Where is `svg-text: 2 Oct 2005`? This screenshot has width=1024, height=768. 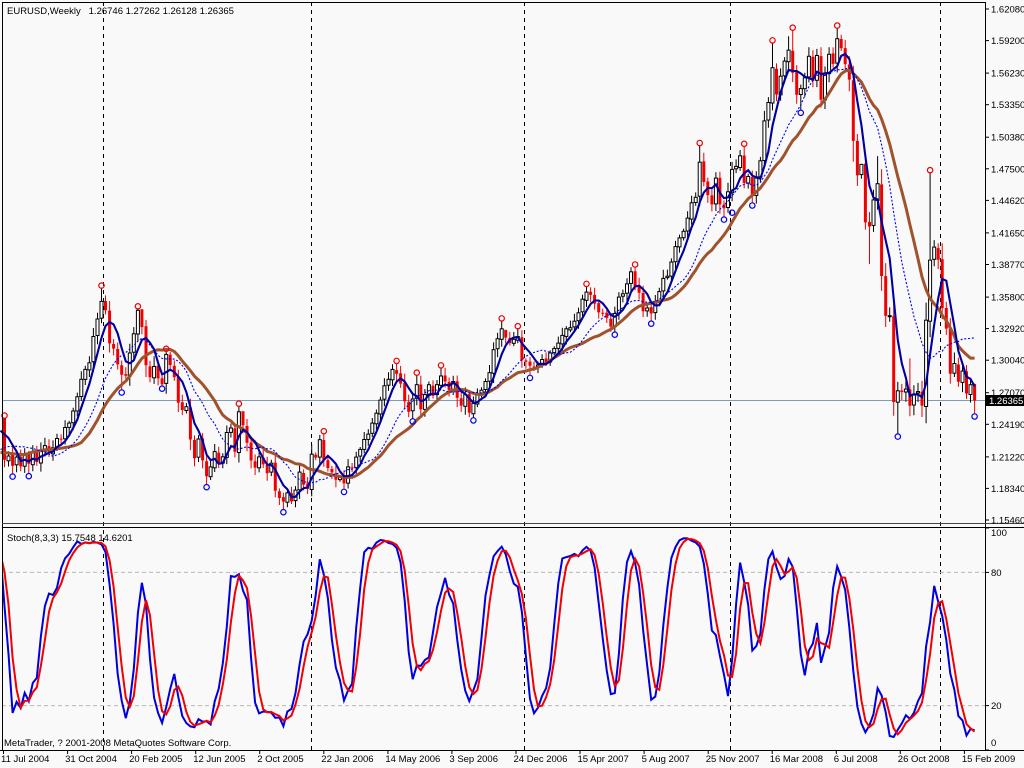 svg-text: 2 Oct 2005 is located at coordinates (280, 759).